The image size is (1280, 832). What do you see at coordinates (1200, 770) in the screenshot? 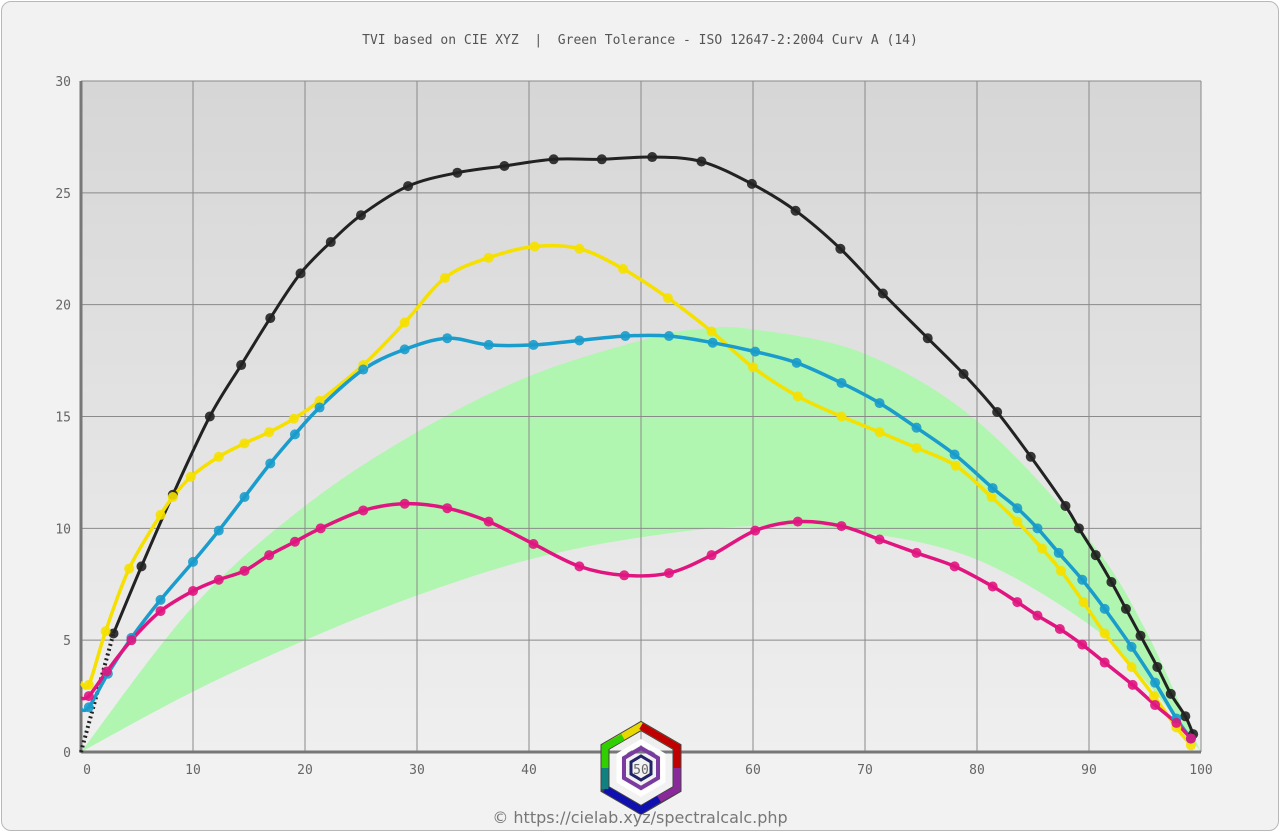
I see `x-tick-label: 100` at bounding box center [1200, 770].